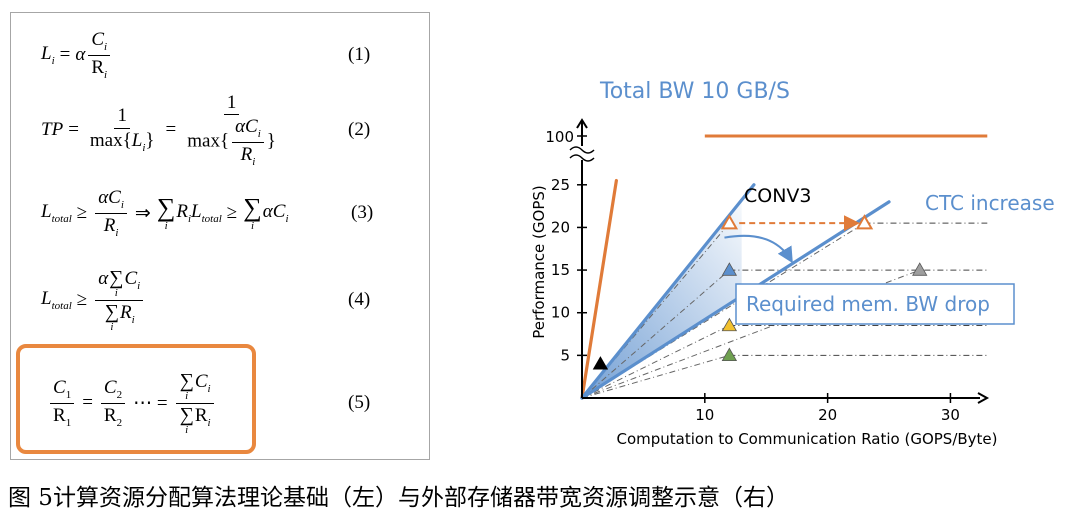 The width and height of the screenshot is (1080, 531). I want to click on y-tick-label-20: 20, so click(560, 227).